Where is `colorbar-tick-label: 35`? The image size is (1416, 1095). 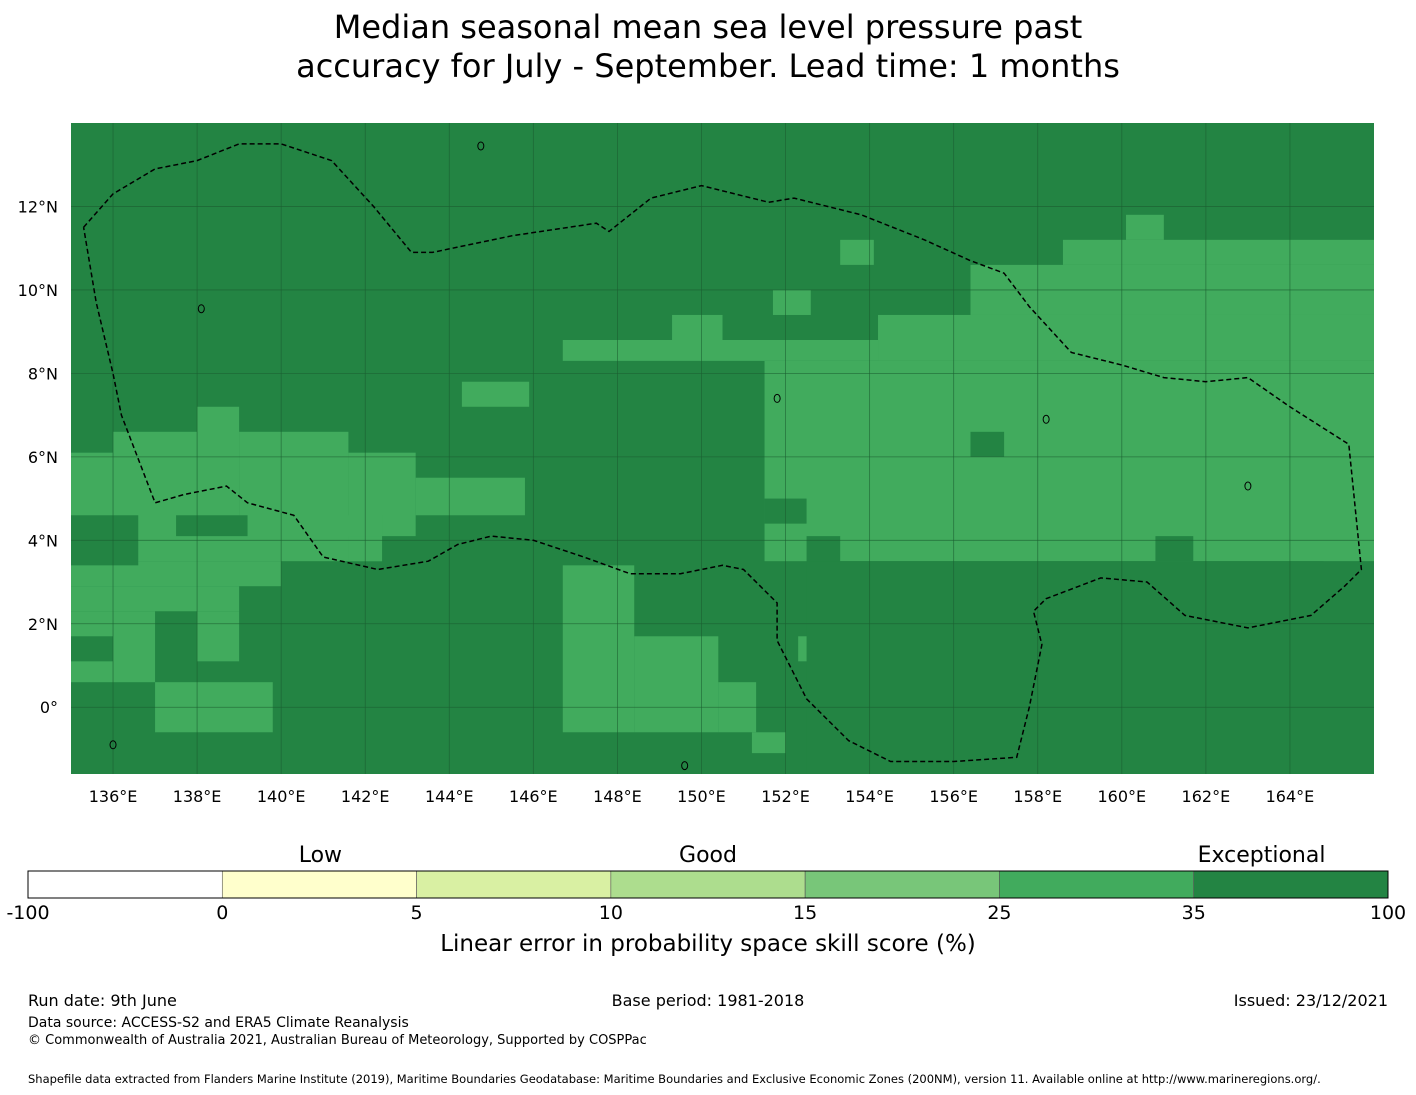
colorbar-tick-label: 35 is located at coordinates (1193, 913).